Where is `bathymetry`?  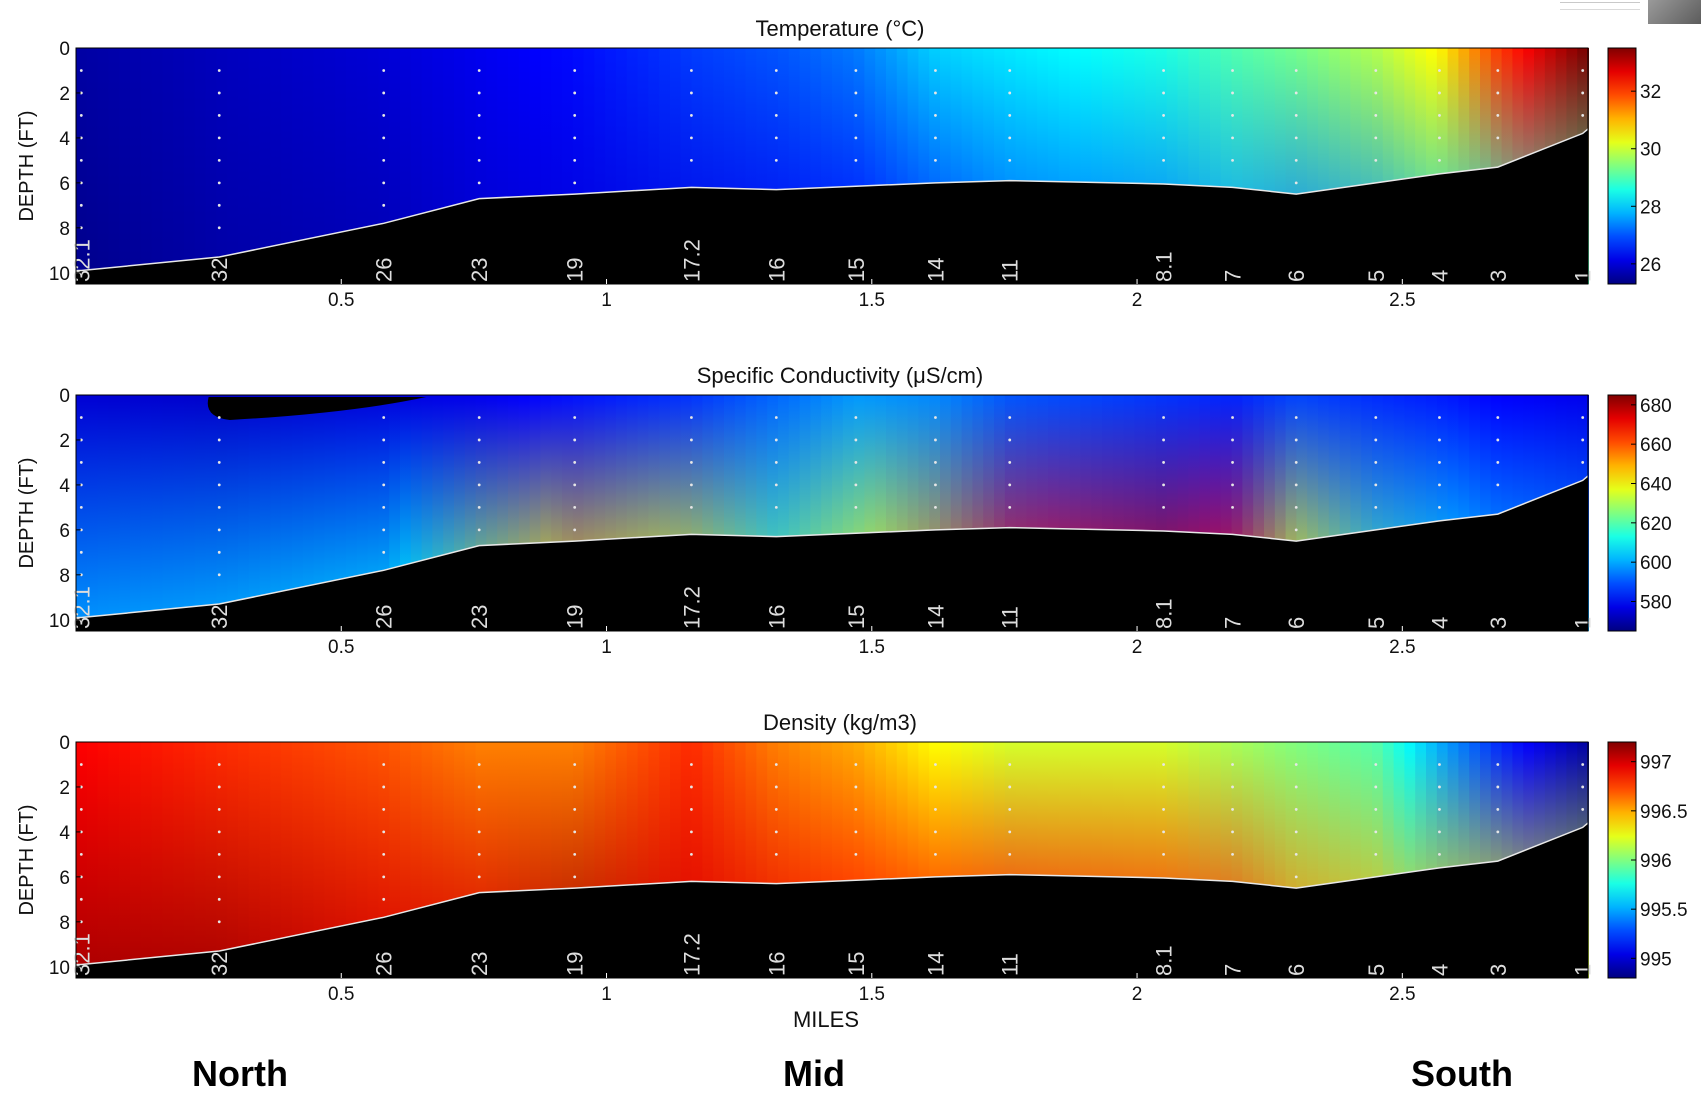 bathymetry is located at coordinates (832, 206).